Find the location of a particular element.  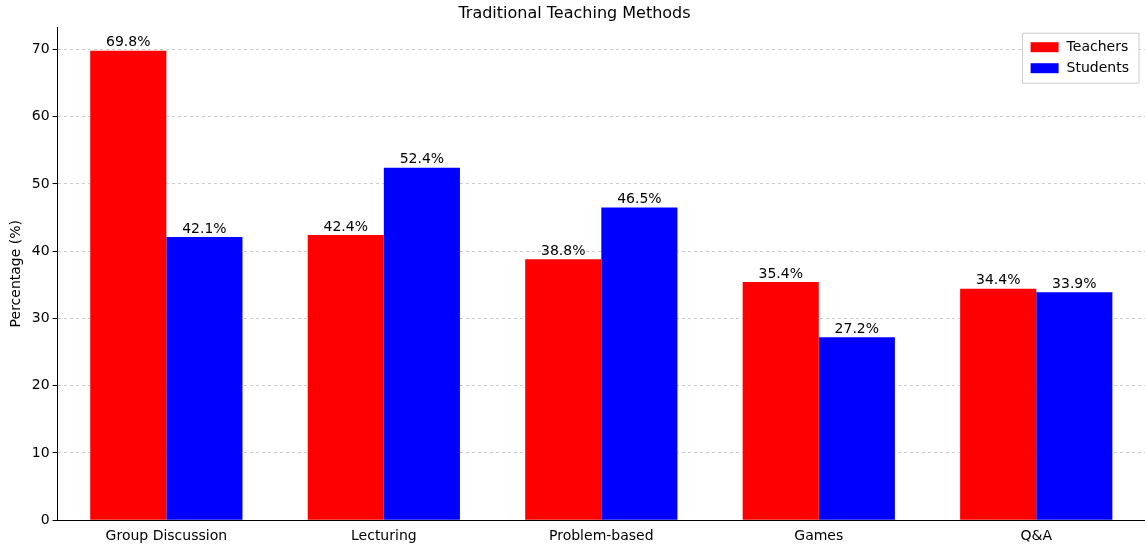

data-label: 27.2% is located at coordinates (857, 327).